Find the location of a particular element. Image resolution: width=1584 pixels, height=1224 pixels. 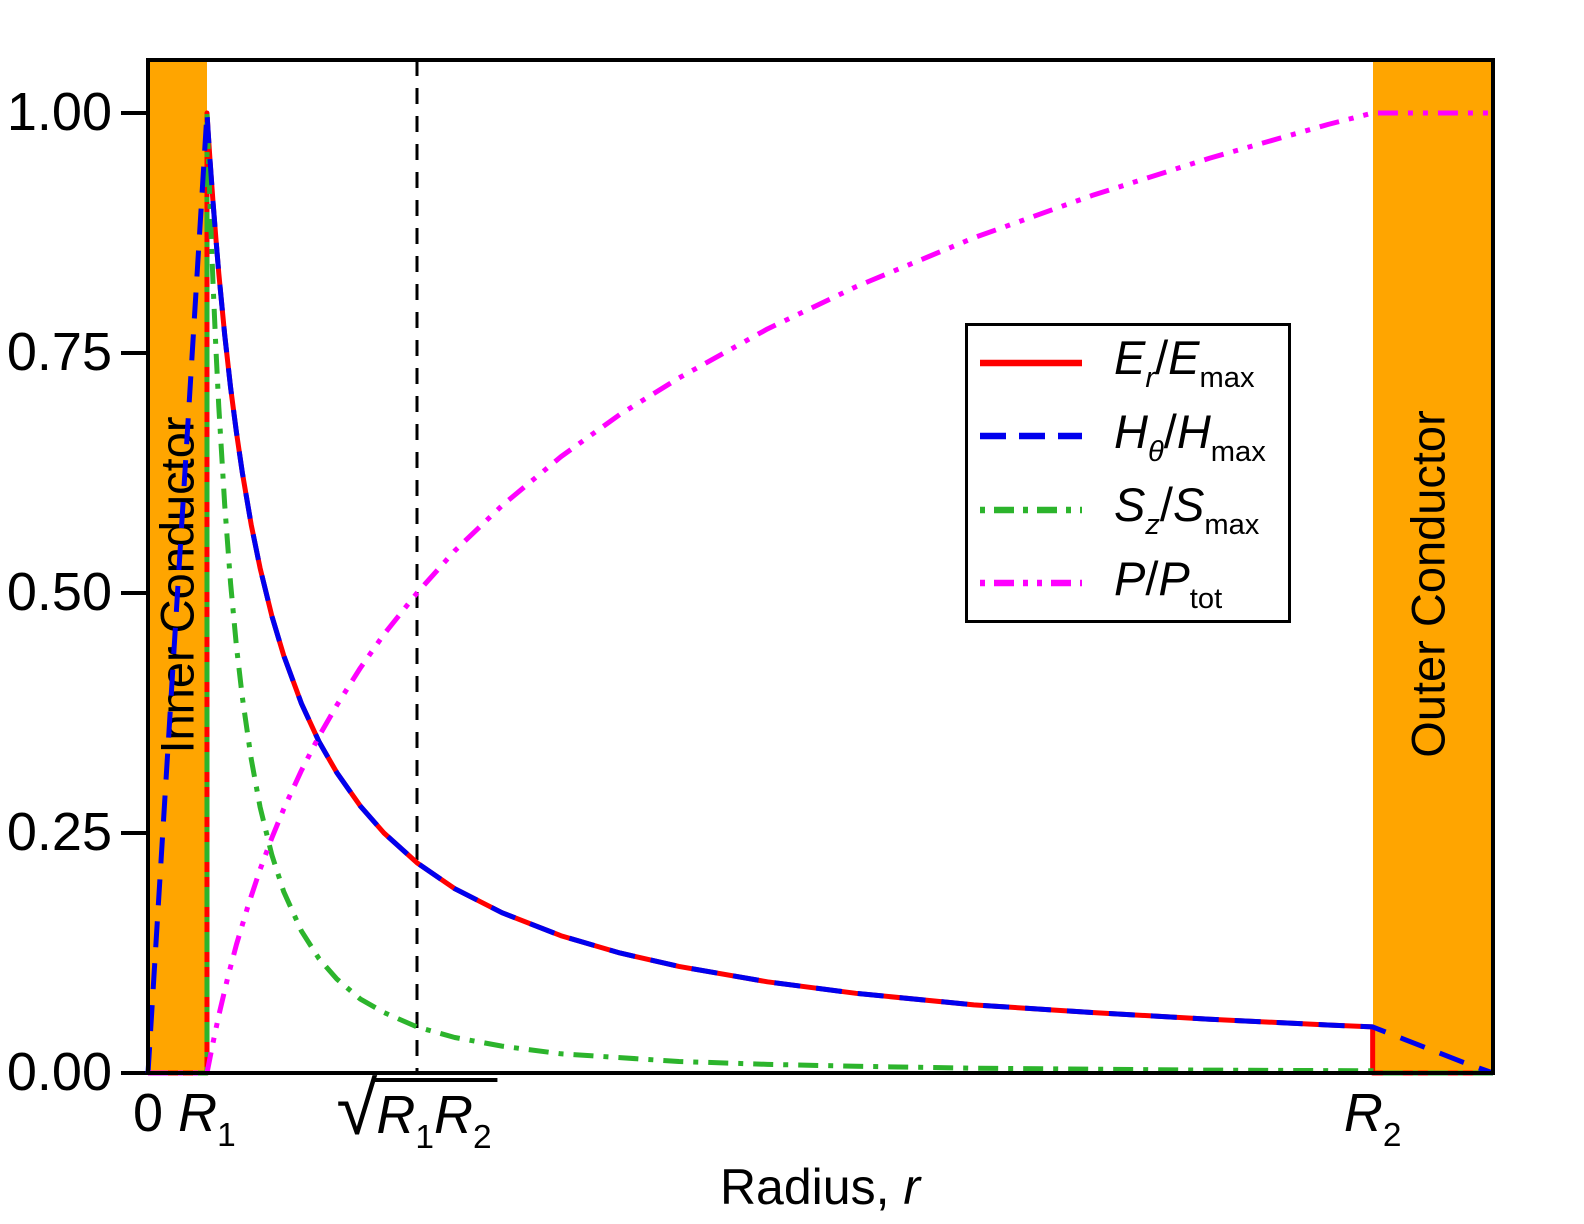

text-part: tot is located at coordinates (1206, 598).